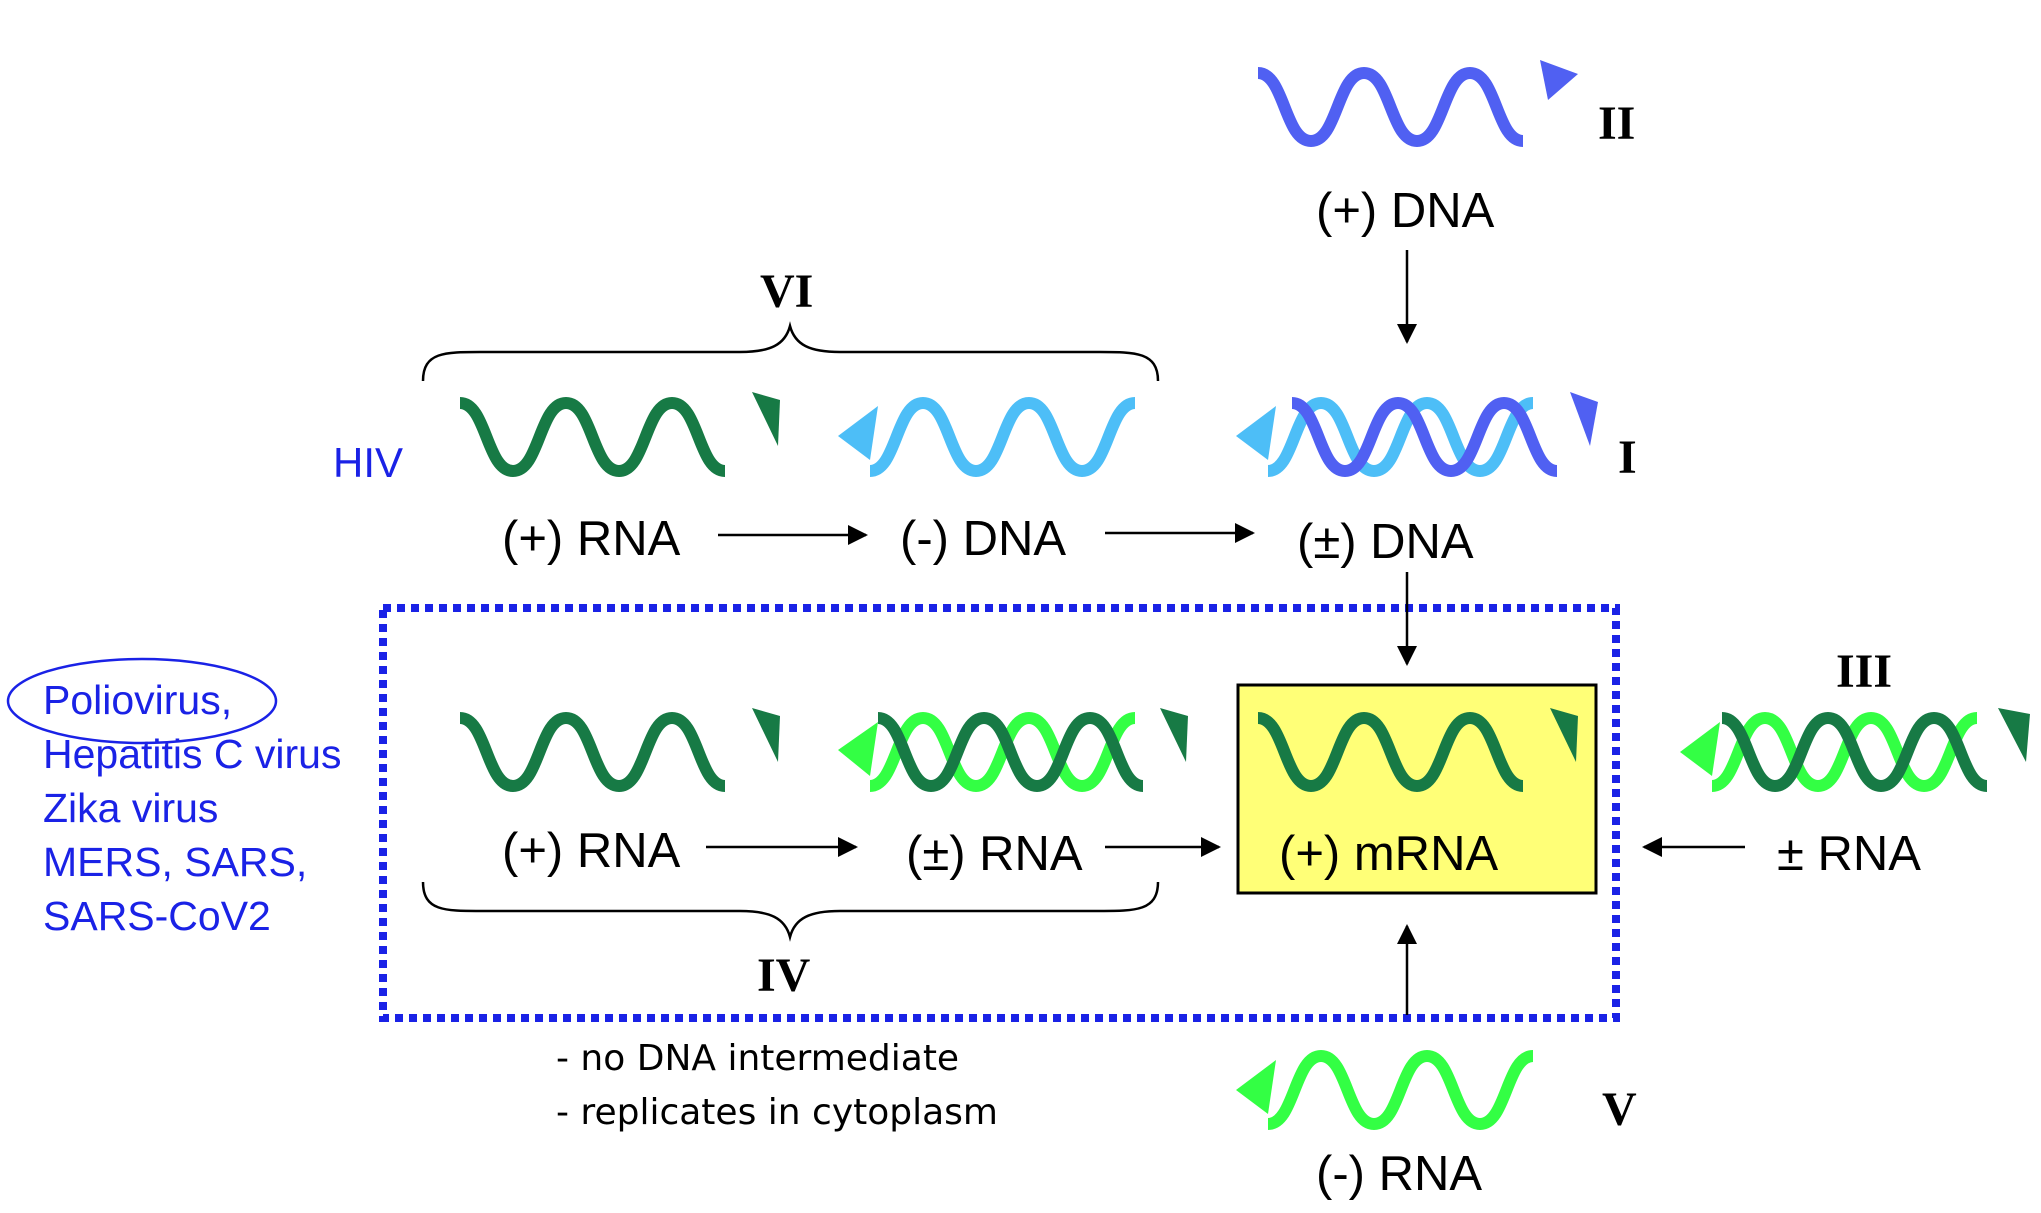 This screenshot has width=2041, height=1213. What do you see at coordinates (131, 808) in the screenshot?
I see `virus-list-item: Zika virus` at bounding box center [131, 808].